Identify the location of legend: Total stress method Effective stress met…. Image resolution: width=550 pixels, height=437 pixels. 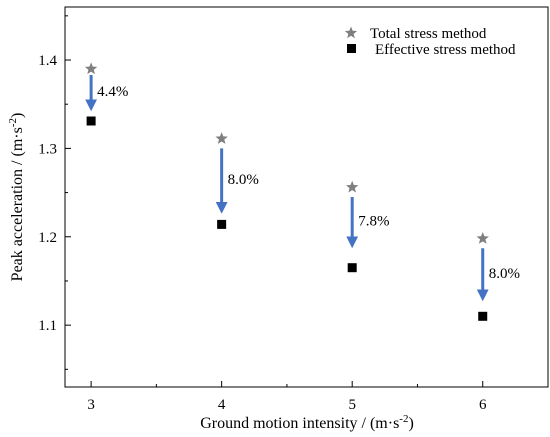
(430, 42).